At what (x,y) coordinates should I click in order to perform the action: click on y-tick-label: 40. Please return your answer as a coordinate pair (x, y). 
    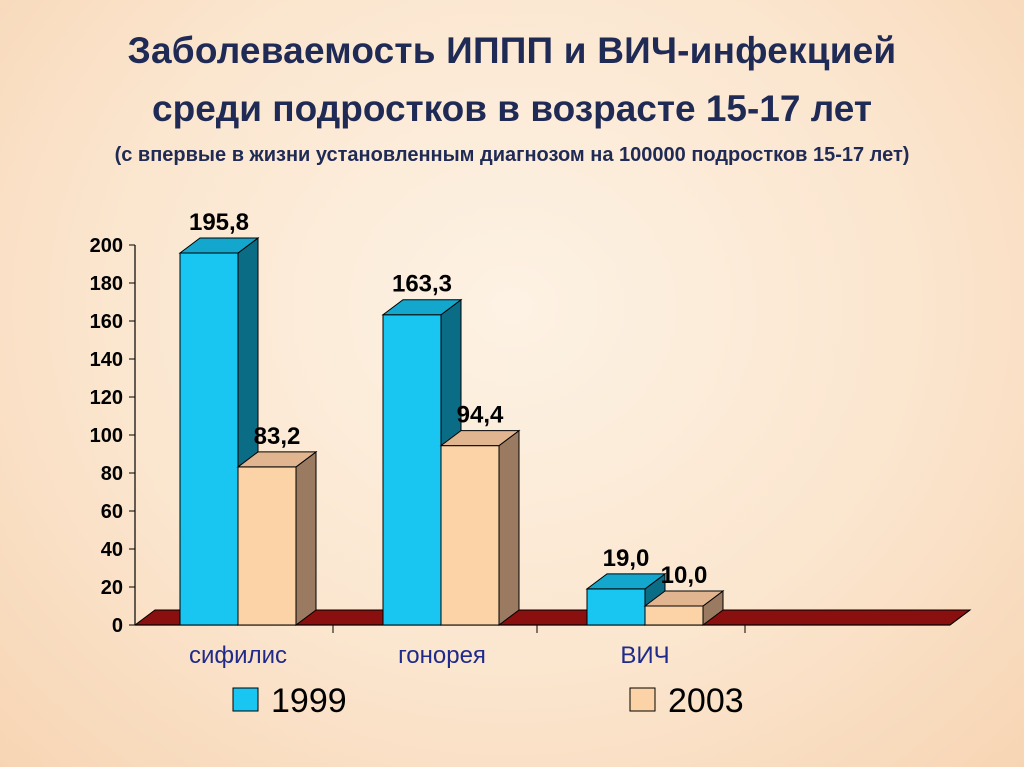
    Looking at the image, I should click on (112, 550).